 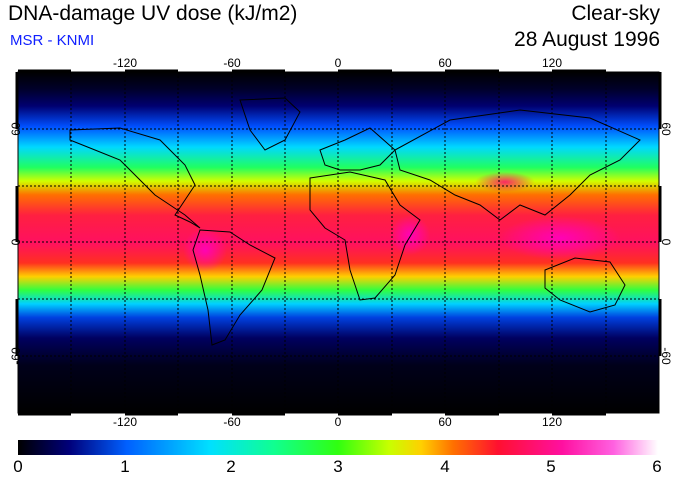 What do you see at coordinates (552, 63) in the screenshot?
I see `lon-tick-top: 120` at bounding box center [552, 63].